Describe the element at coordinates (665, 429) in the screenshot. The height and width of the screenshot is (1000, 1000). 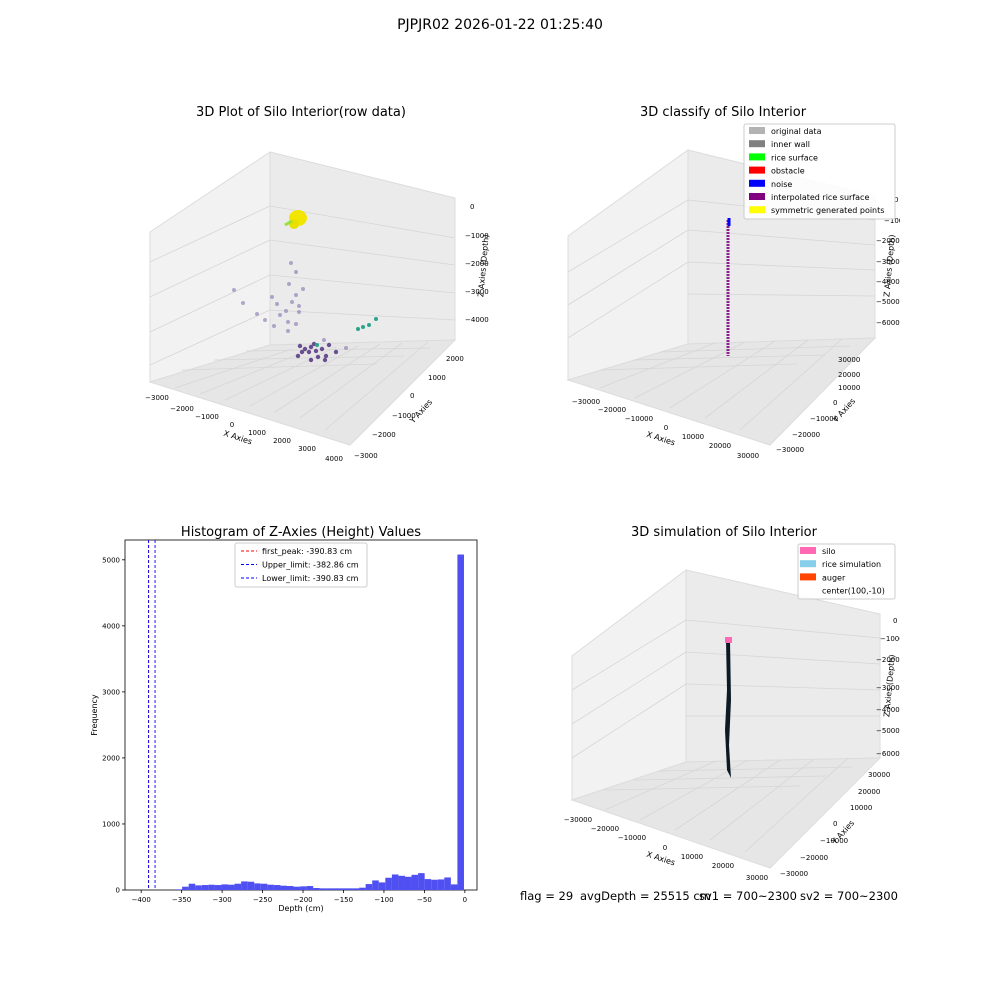
I see `classify-x-ticks: −30000 −20000 −10000 0 10000 20000 30000` at that location.